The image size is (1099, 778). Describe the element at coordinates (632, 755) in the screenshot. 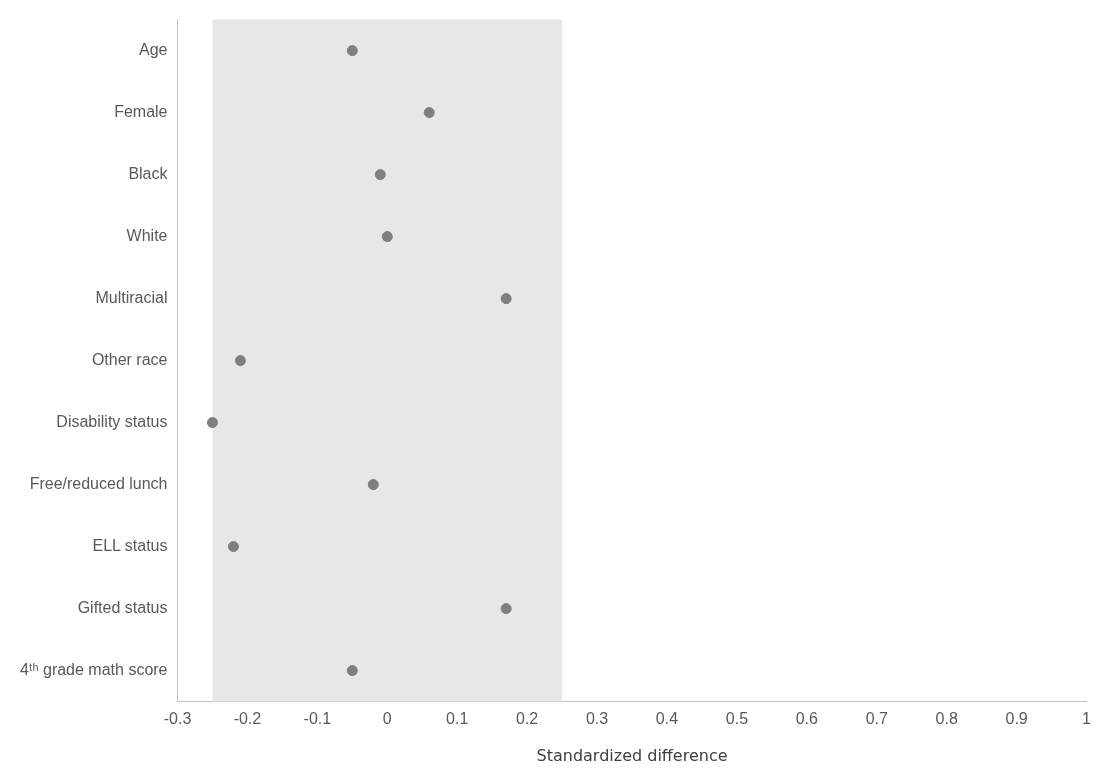

I see `x-axis-title: Standardized difference` at that location.